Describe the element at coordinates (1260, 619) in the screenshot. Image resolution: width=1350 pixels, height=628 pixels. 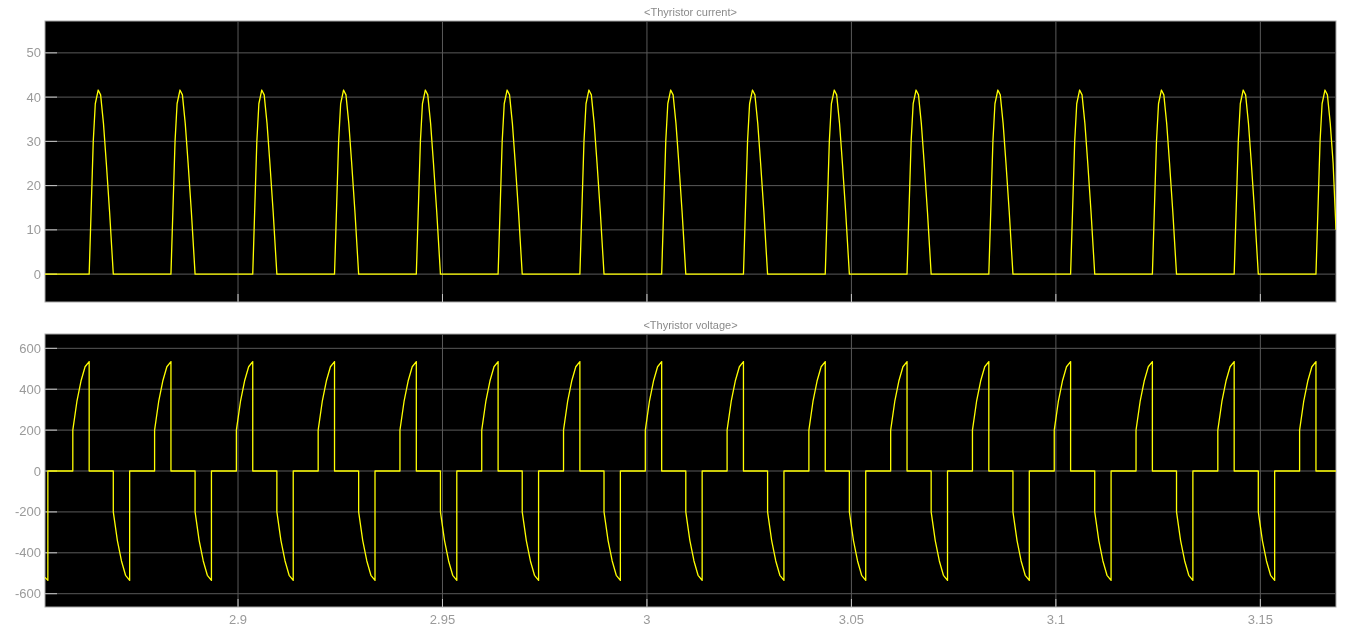
I see `x-tick-label: 3.15` at that location.